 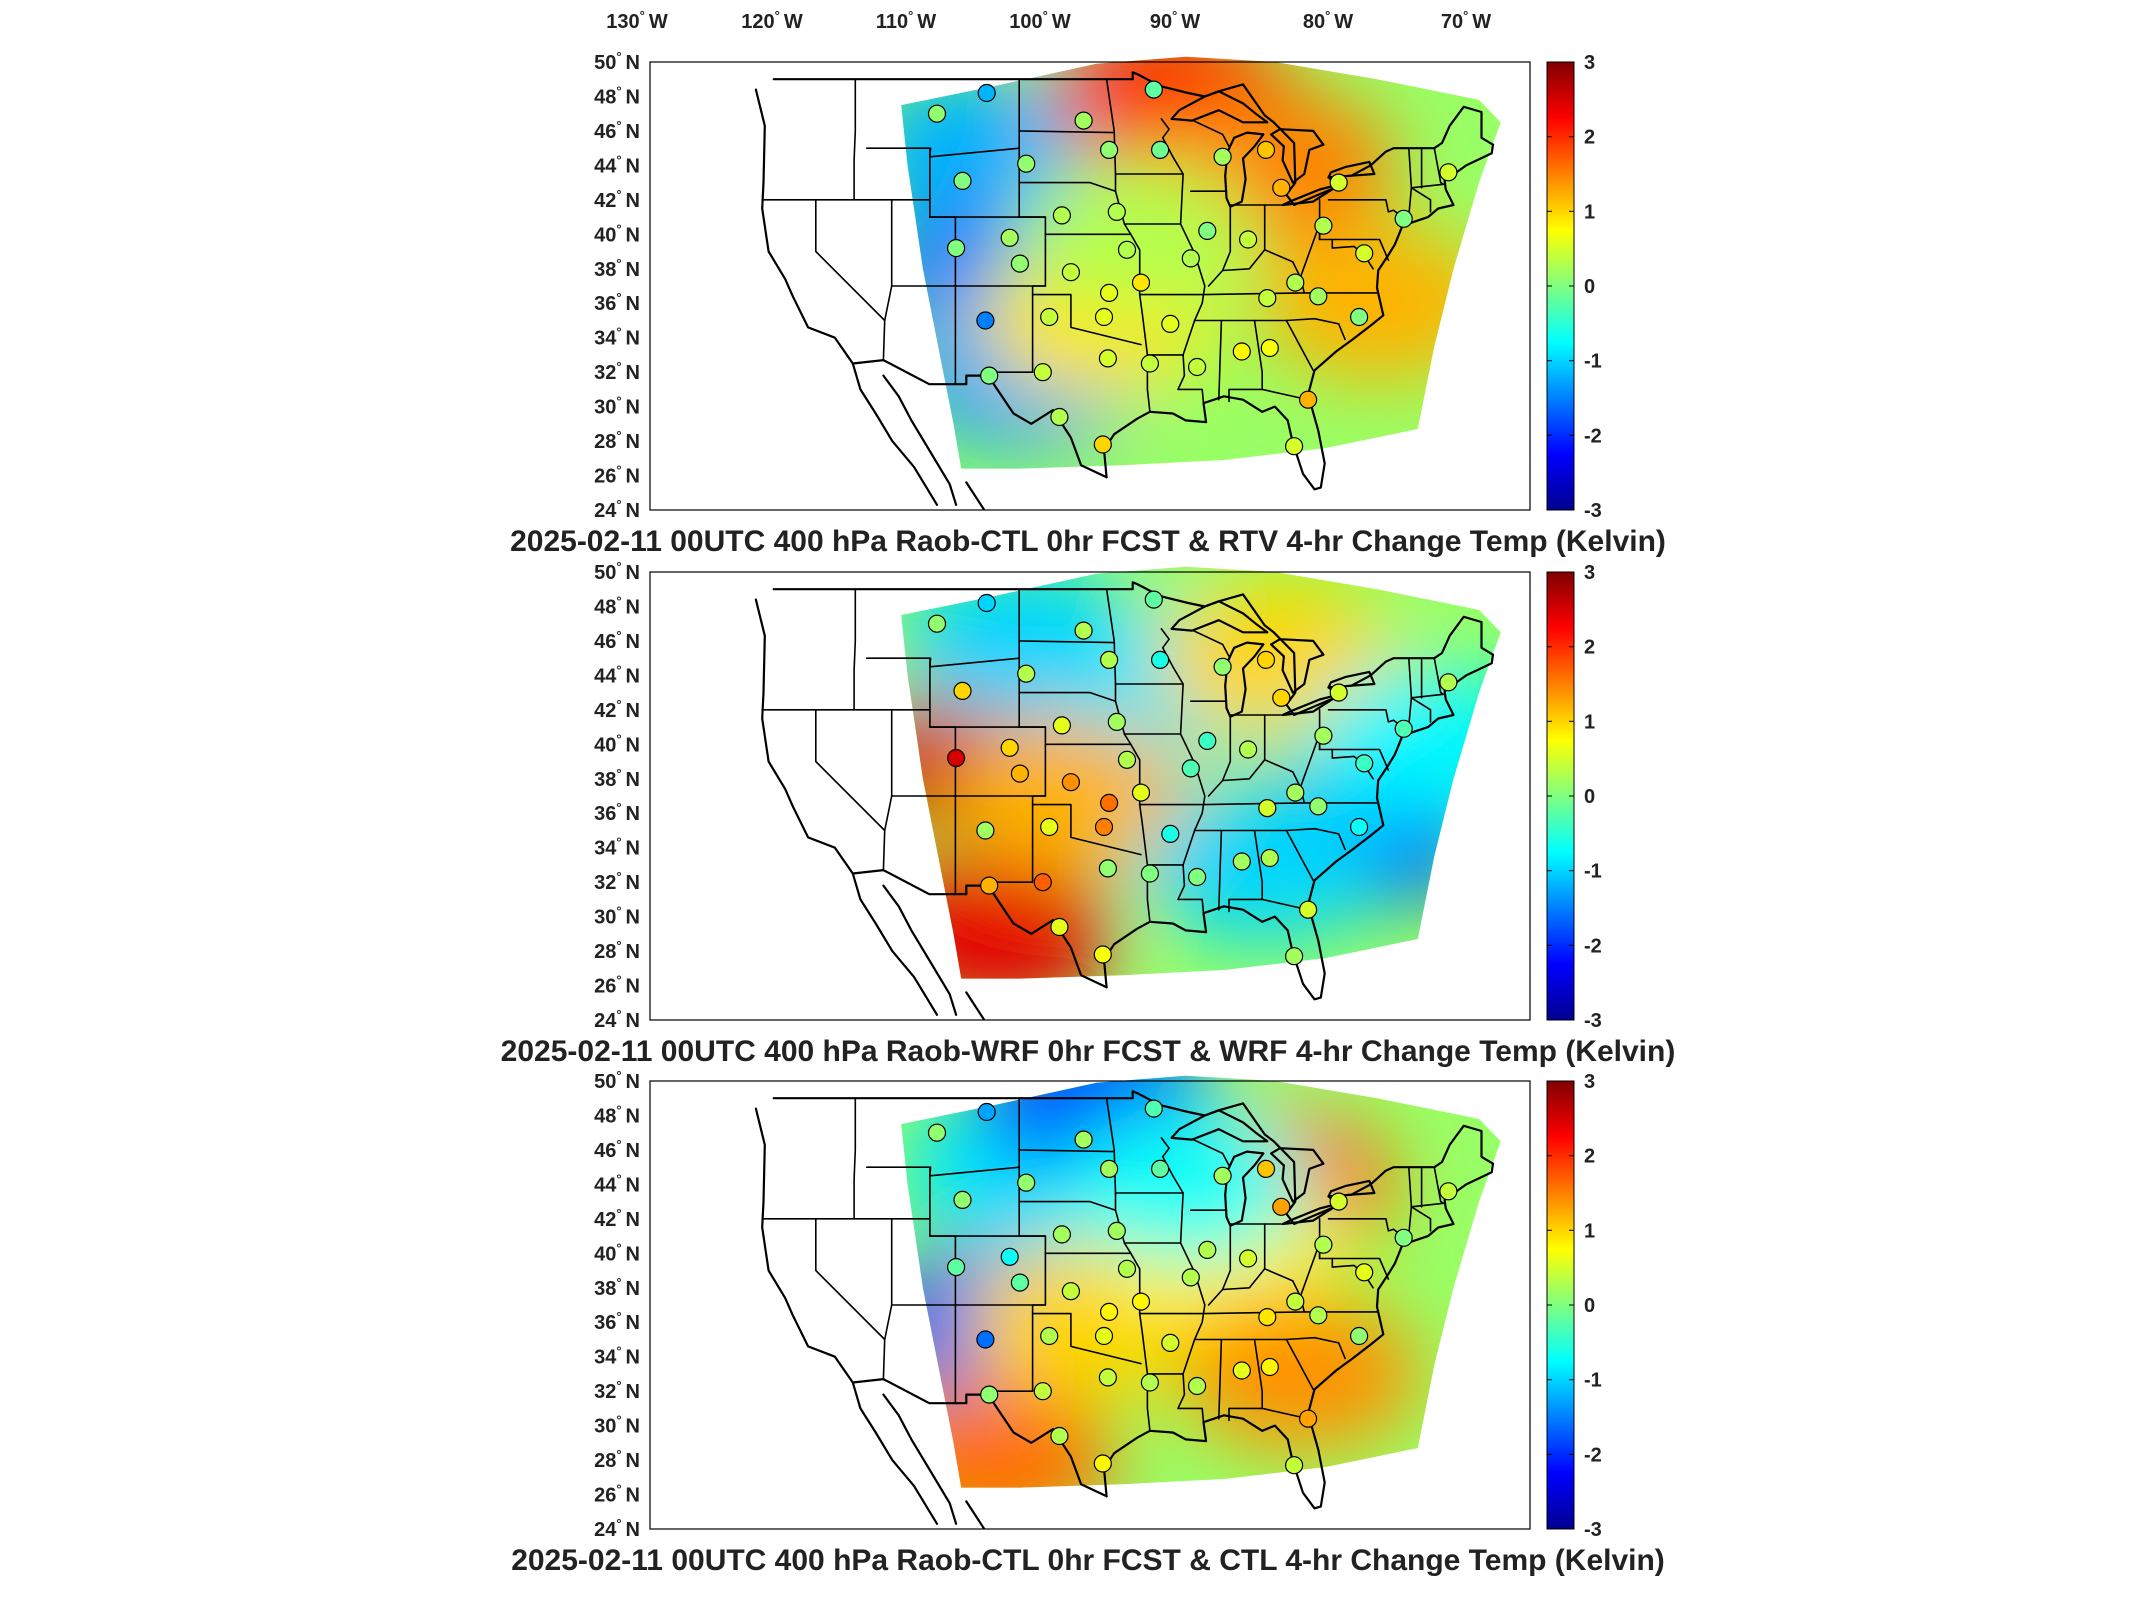 I want to click on svg-text:90°W: 90° W, so click(x=1175, y=20).